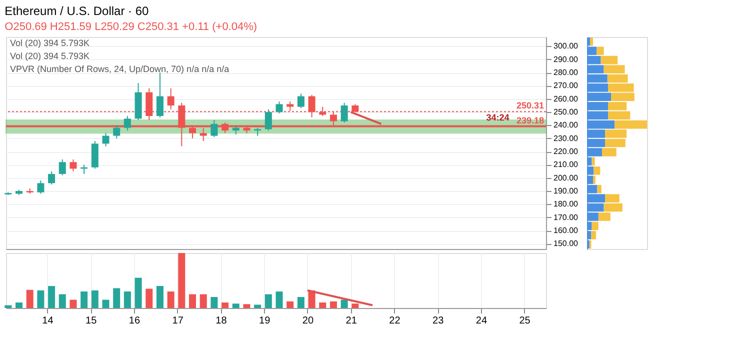 This screenshot has width=736, height=341. What do you see at coordinates (566, 73) in the screenshot?
I see `y-tick-label: 280.00` at bounding box center [566, 73].